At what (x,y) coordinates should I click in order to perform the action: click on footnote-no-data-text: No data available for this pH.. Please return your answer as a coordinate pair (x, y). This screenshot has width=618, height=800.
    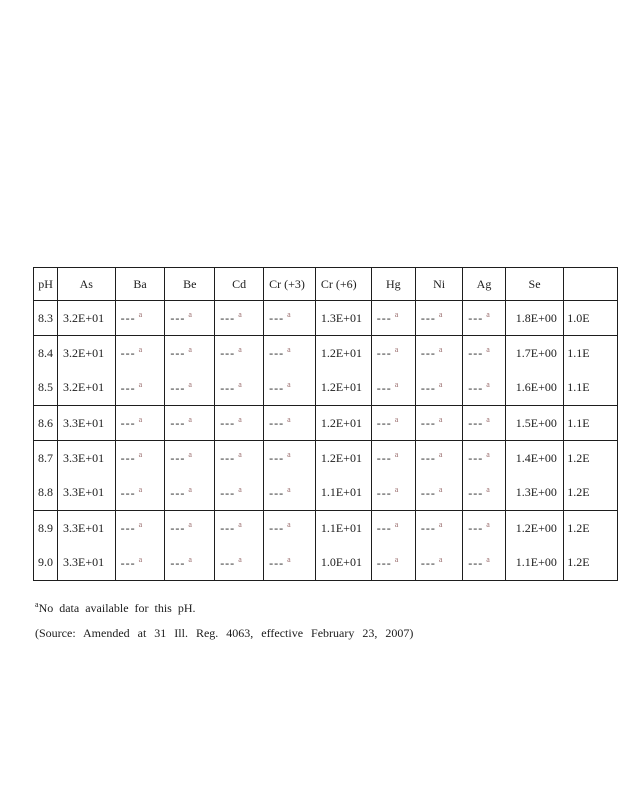
    Looking at the image, I should click on (117, 608).